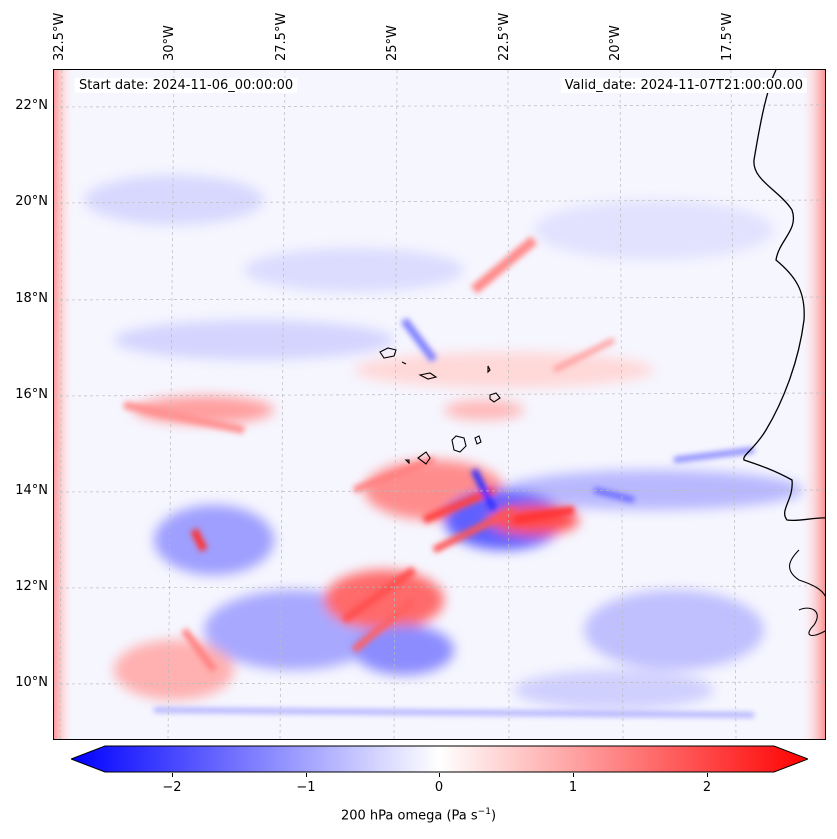 This screenshot has height=839, width=837. What do you see at coordinates (31, 490) in the screenshot?
I see `lat-label-14n: 14°N` at bounding box center [31, 490].